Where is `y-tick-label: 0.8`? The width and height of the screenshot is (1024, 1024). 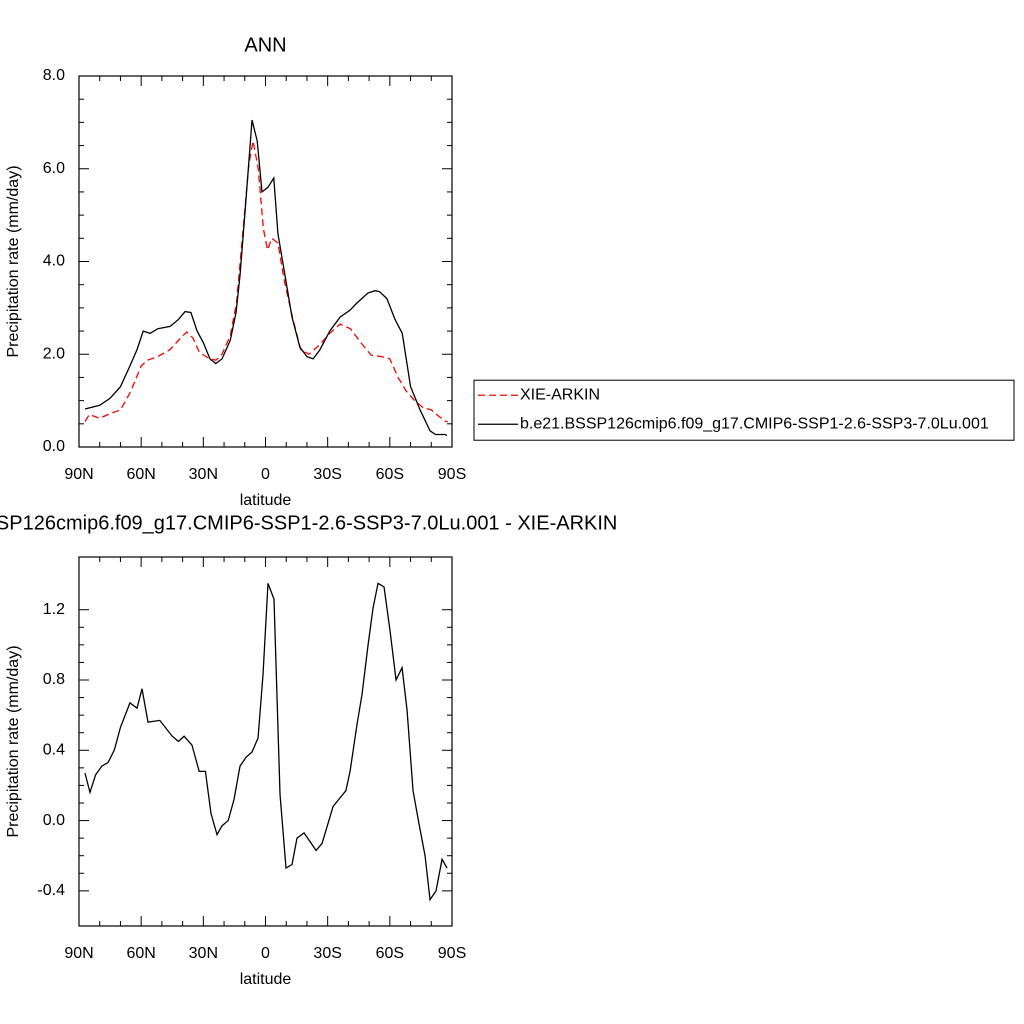
y-tick-label: 0.8 is located at coordinates (54, 679).